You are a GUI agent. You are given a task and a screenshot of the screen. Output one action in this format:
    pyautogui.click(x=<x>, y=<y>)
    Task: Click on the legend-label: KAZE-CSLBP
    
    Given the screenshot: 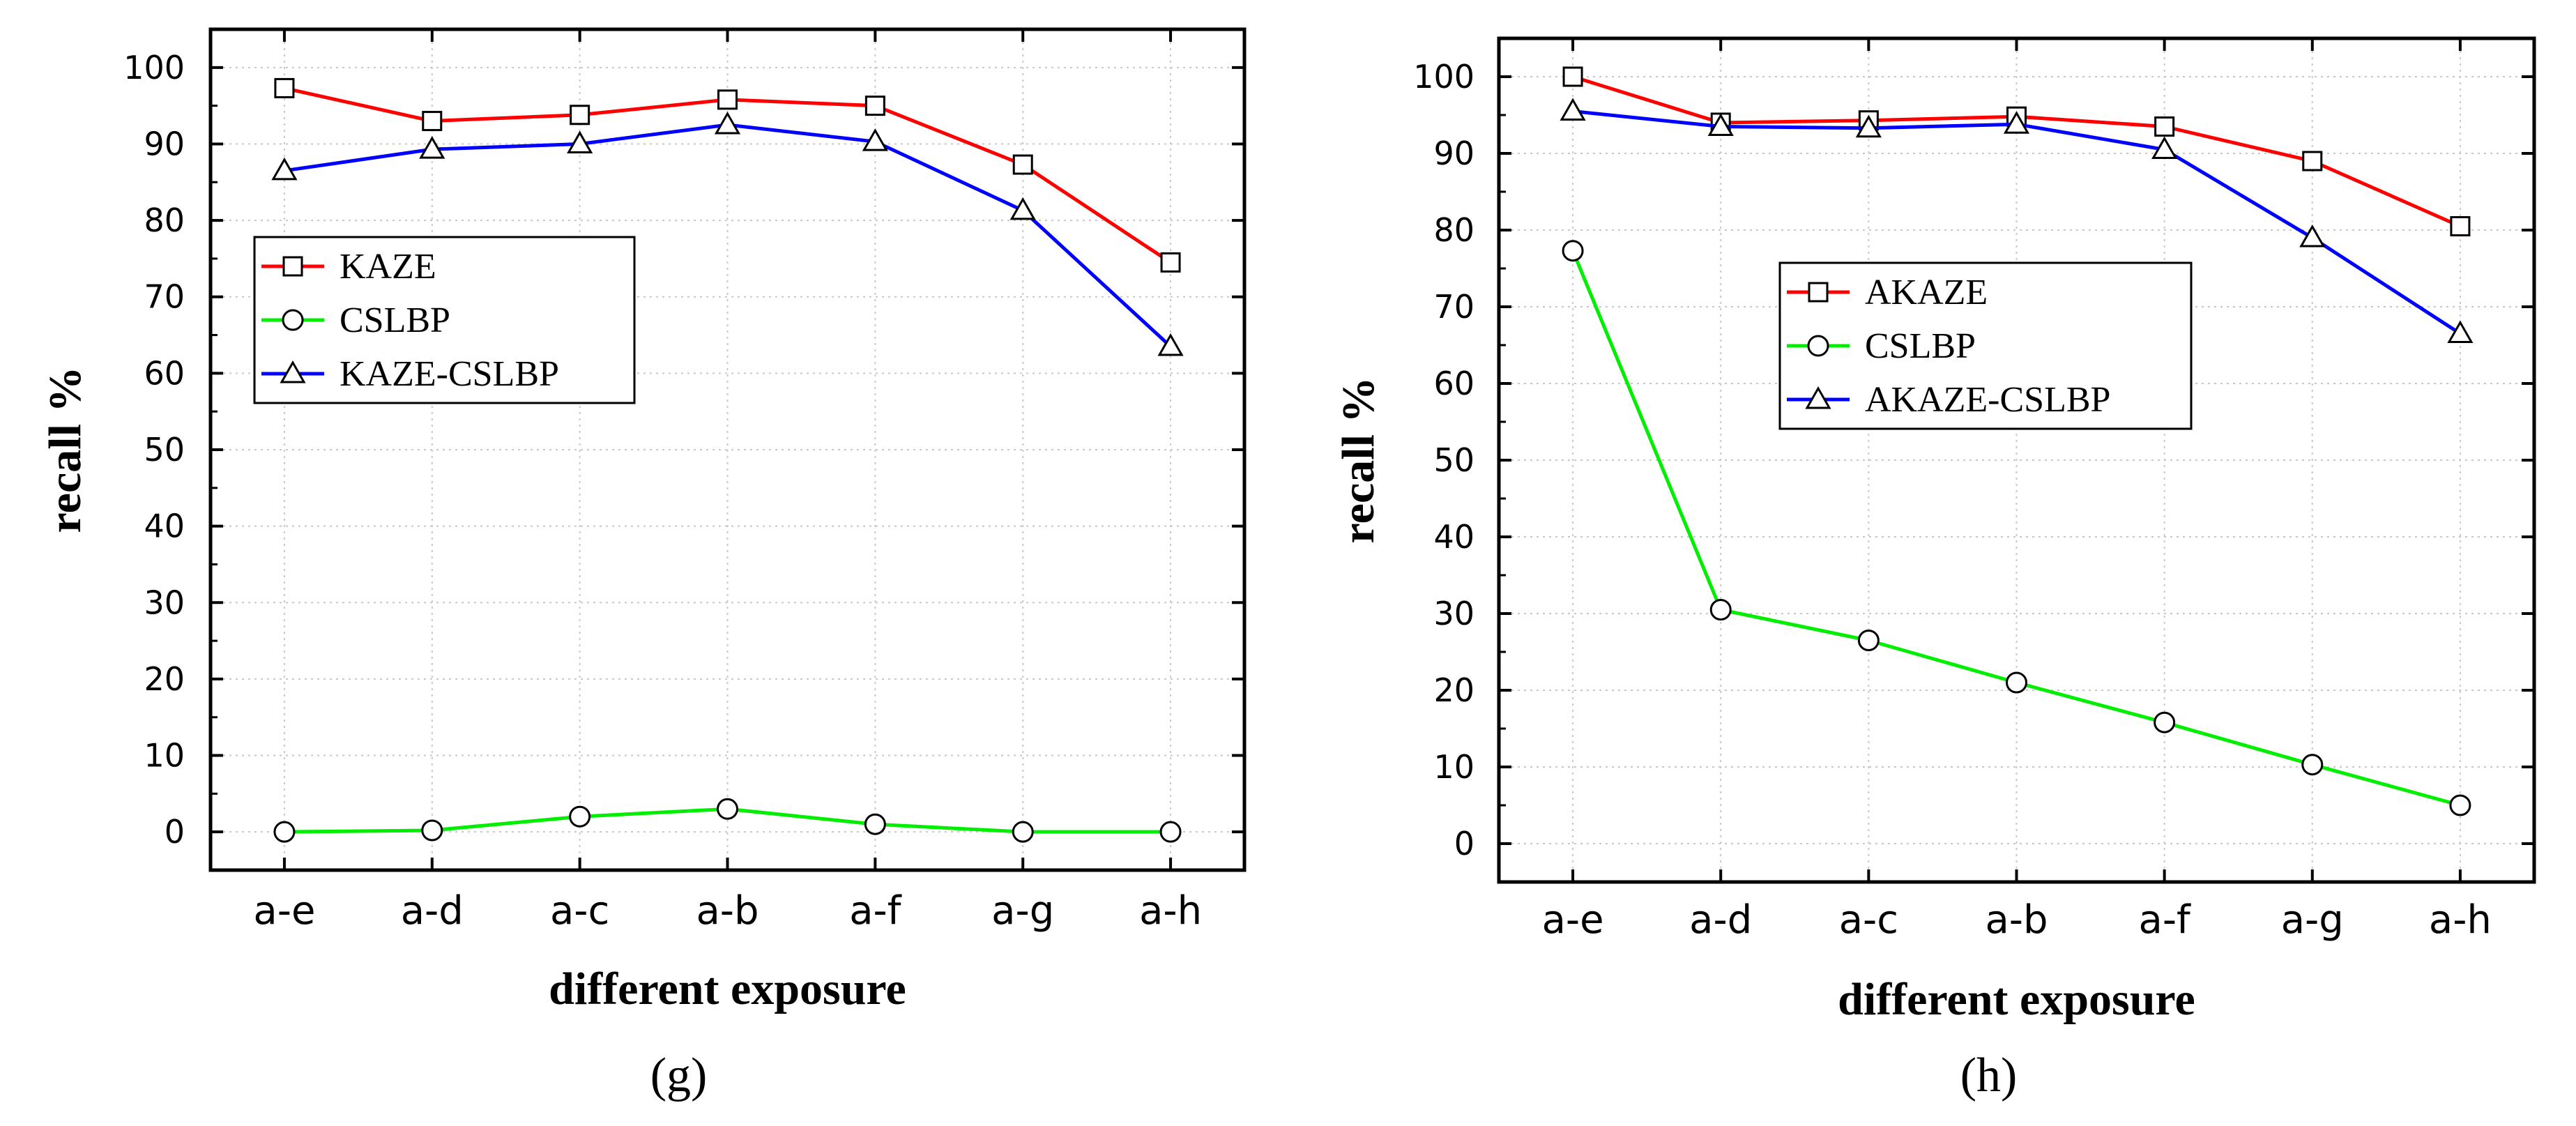 What is the action you would take?
    pyautogui.click(x=450, y=374)
    